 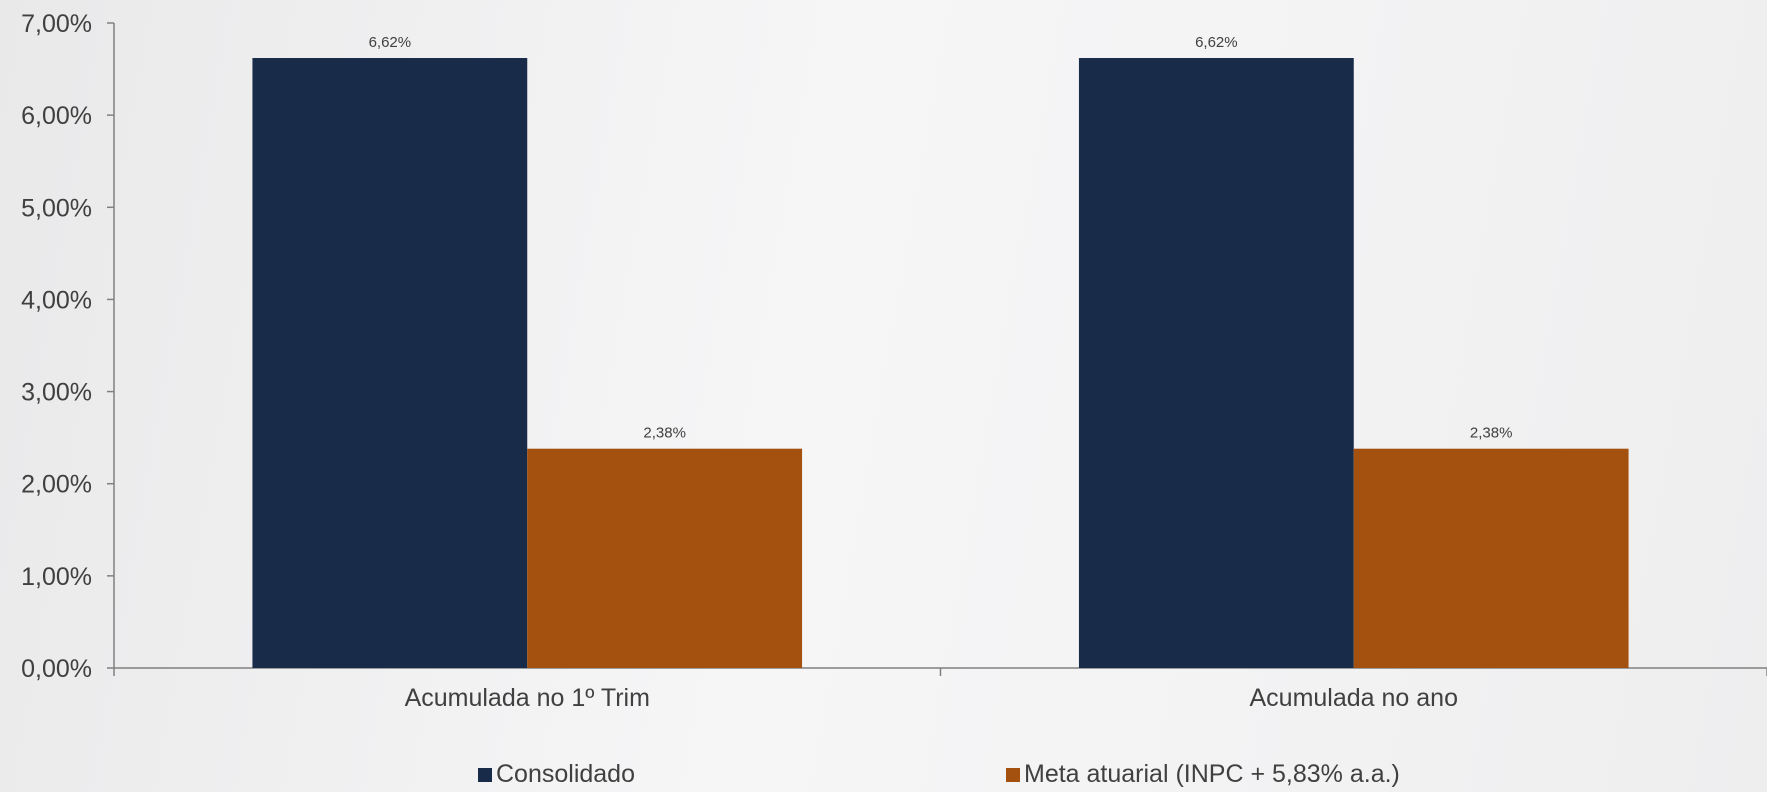 I want to click on legend-label-meta-atuarial: Meta atuarial (INPC + 5,83% a.a.), so click(x=1212, y=774).